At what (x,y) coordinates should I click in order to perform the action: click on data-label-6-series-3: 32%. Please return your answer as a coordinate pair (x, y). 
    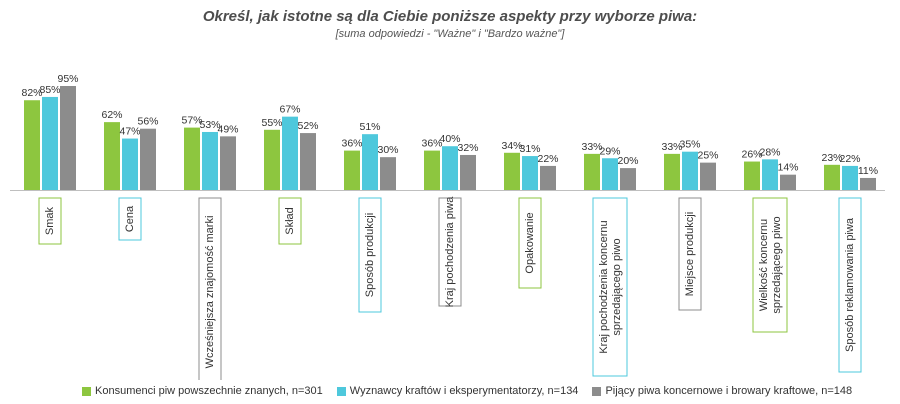
    Looking at the image, I should click on (467, 148).